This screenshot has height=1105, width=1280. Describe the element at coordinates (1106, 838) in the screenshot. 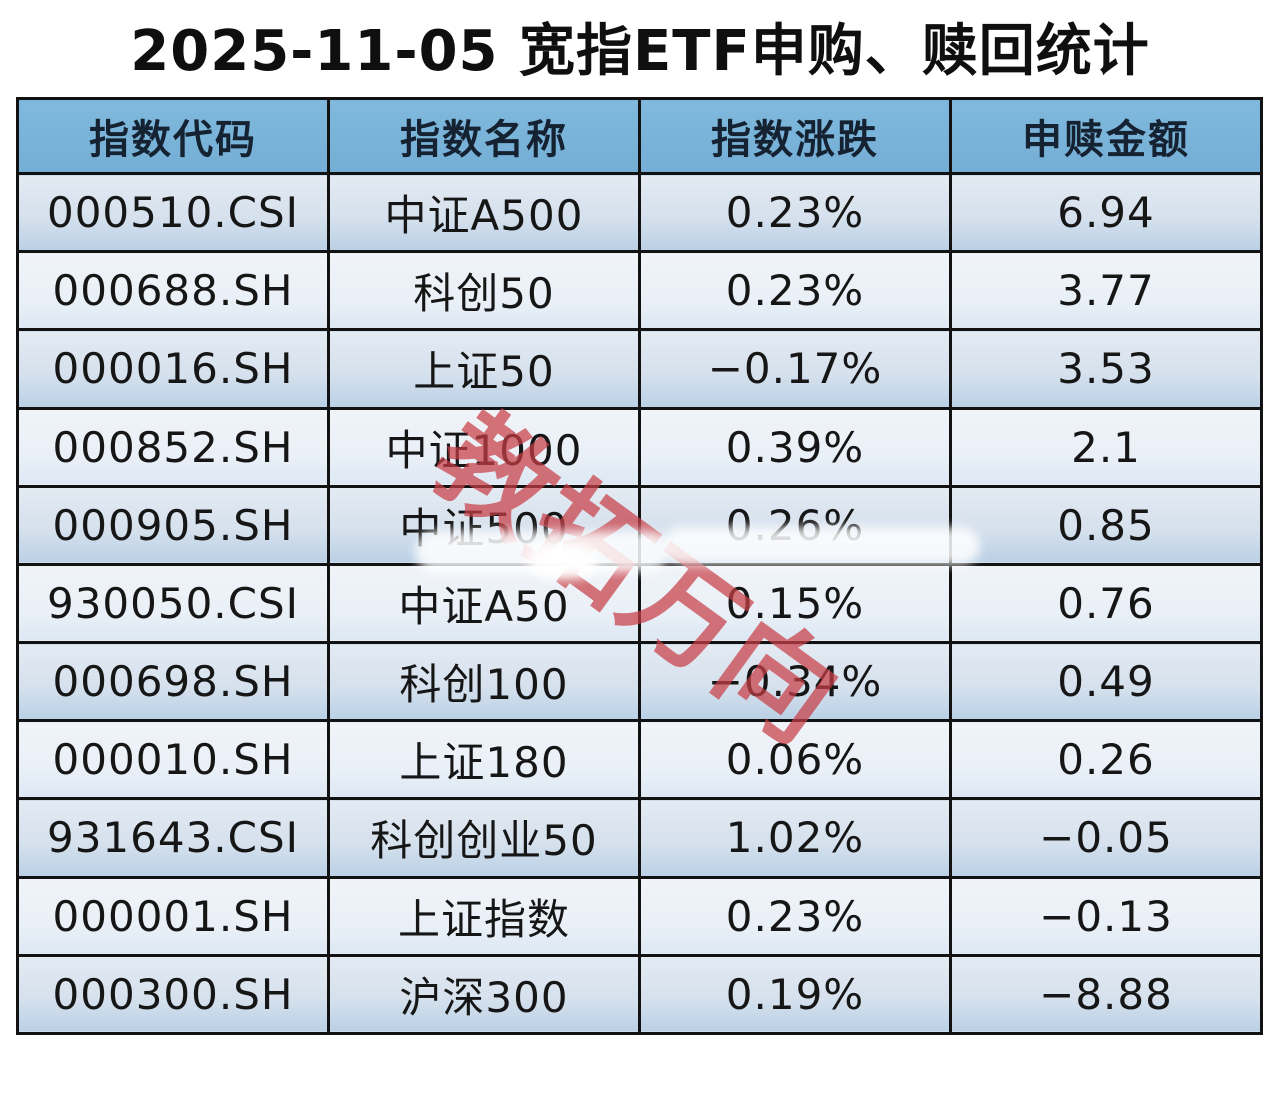

I see `cell-redemption-amount: −0.05` at that location.